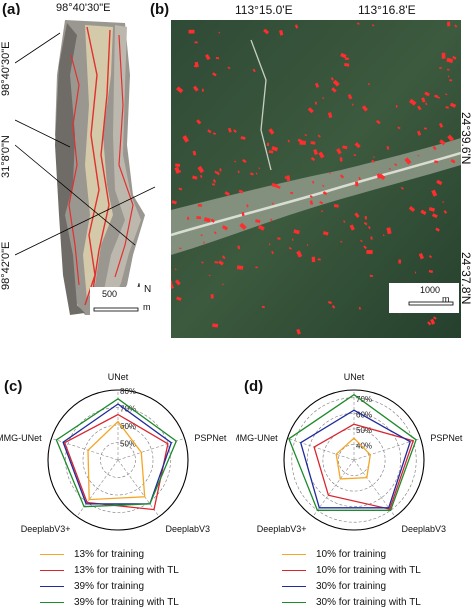  I want to click on legend-d-label: 10% for training with TL, so click(368, 570).